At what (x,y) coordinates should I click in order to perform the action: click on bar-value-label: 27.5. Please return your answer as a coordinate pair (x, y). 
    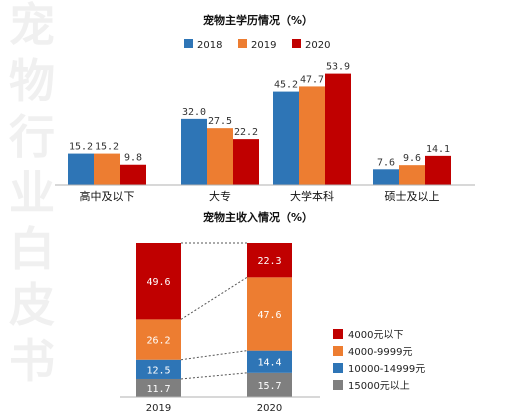
    Looking at the image, I should click on (220, 121).